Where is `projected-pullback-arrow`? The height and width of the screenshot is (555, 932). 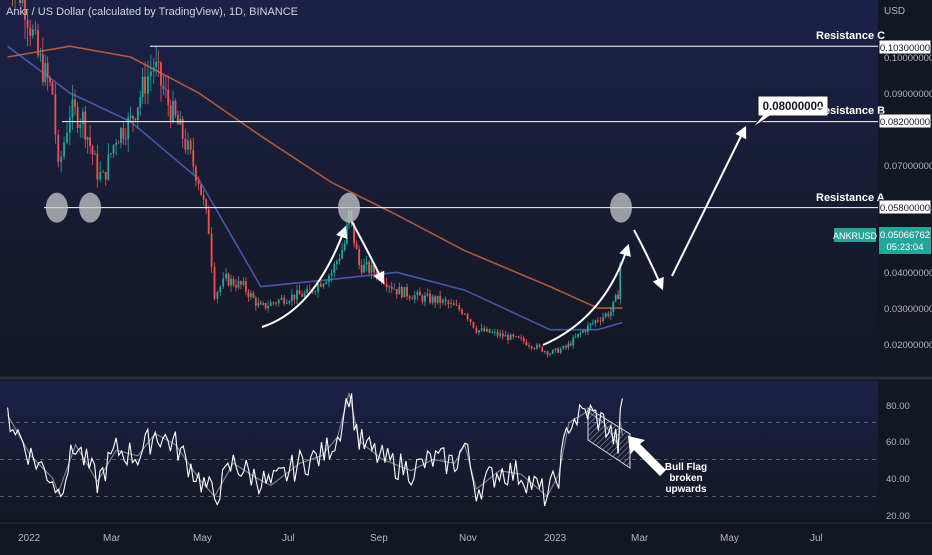
projected-pullback-arrow is located at coordinates (648, 260).